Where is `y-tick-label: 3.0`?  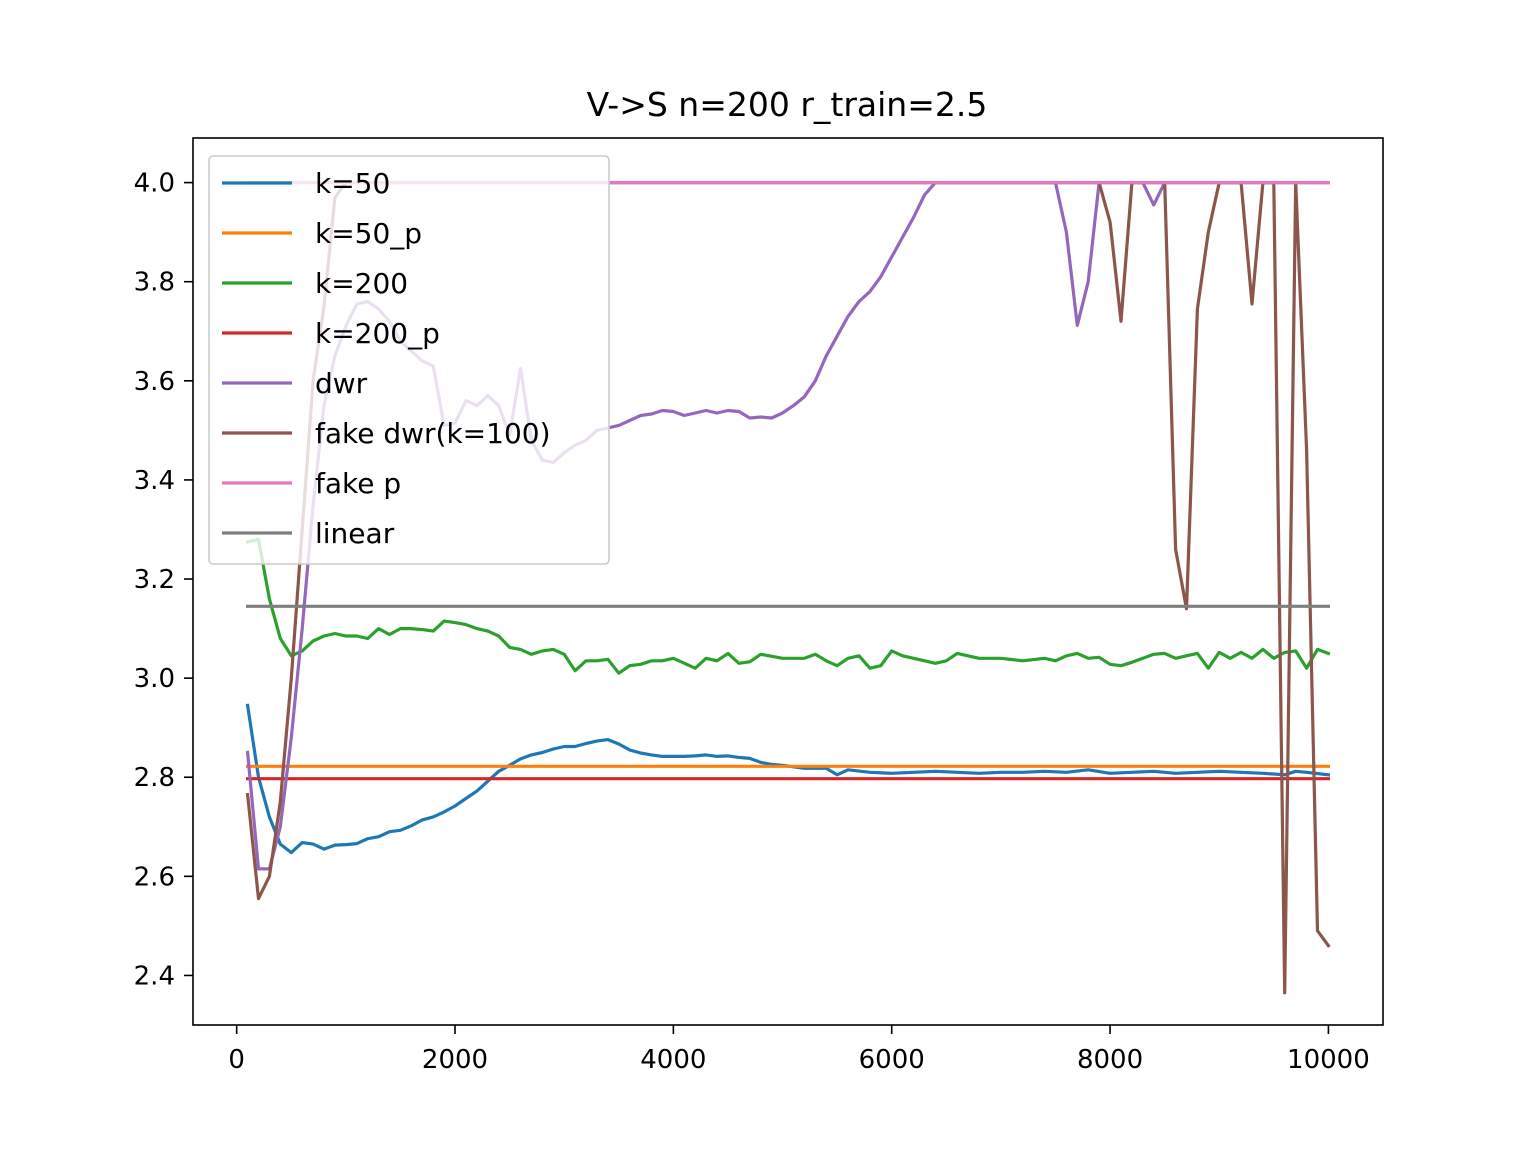
y-tick-label: 3.0 is located at coordinates (154, 679).